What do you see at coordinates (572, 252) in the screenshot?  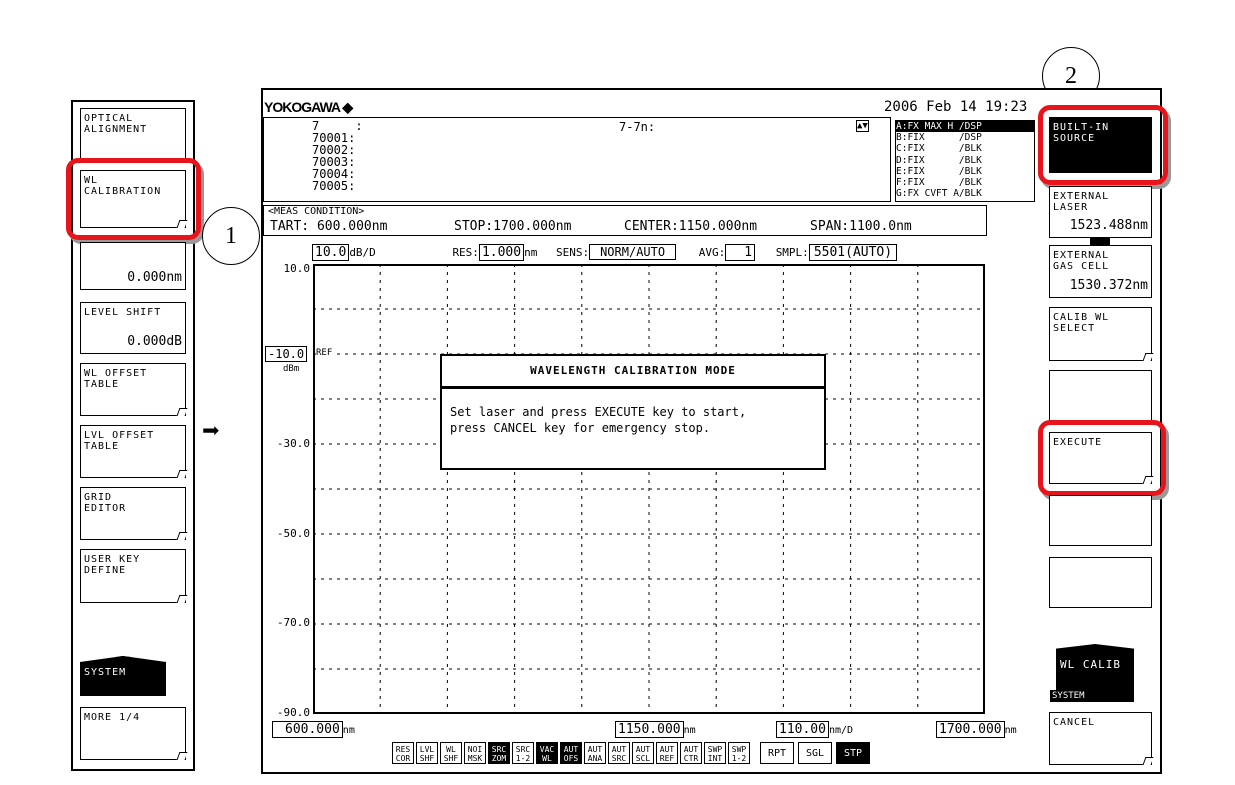 I see `sens-label: SENS:` at bounding box center [572, 252].